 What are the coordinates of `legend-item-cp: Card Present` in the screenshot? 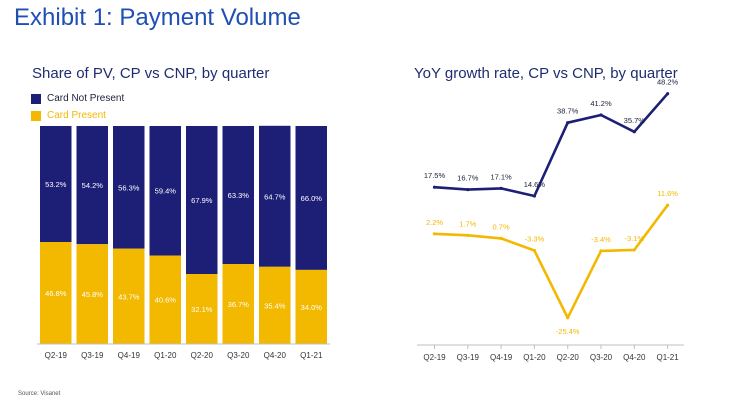 It's located at (77, 115).